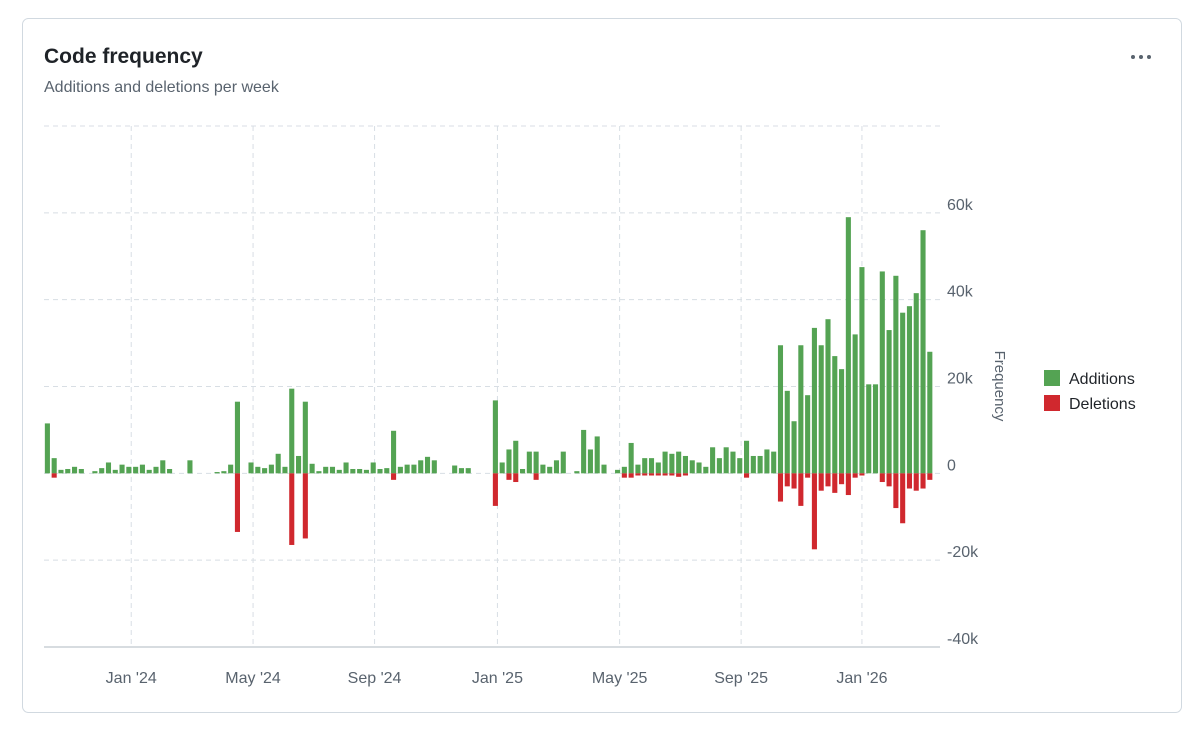 This screenshot has width=1200, height=733. I want to click on x-tick-label: Jan '26, so click(861, 678).